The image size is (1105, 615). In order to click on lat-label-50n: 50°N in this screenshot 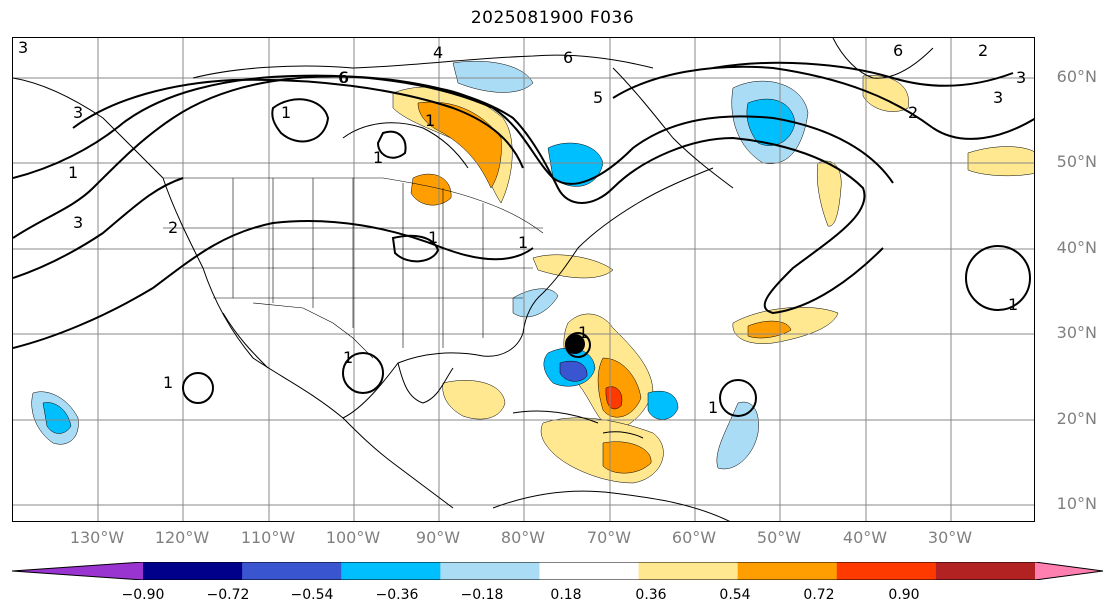, I will do `click(1076, 161)`.